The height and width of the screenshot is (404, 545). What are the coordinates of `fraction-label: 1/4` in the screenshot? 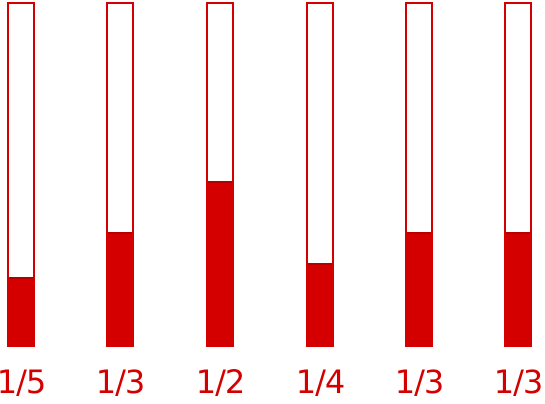 It's located at (320, 382).